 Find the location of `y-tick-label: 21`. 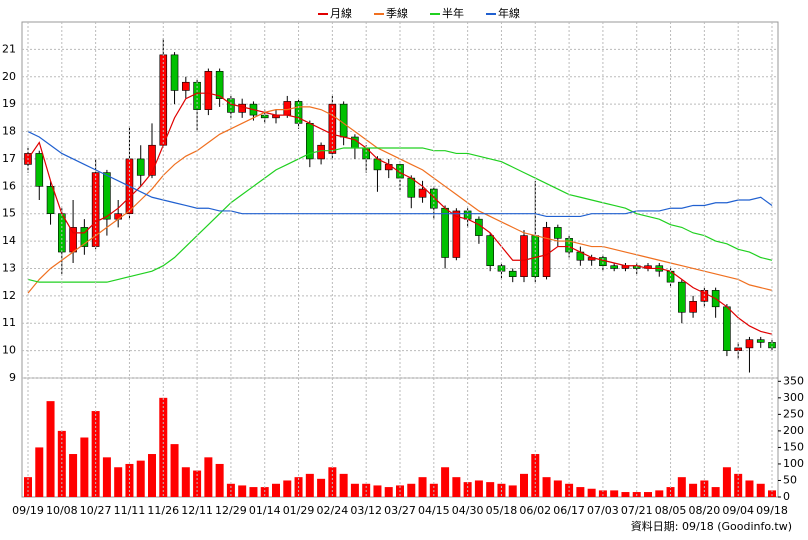

y-tick-label: 21 is located at coordinates (9, 48).